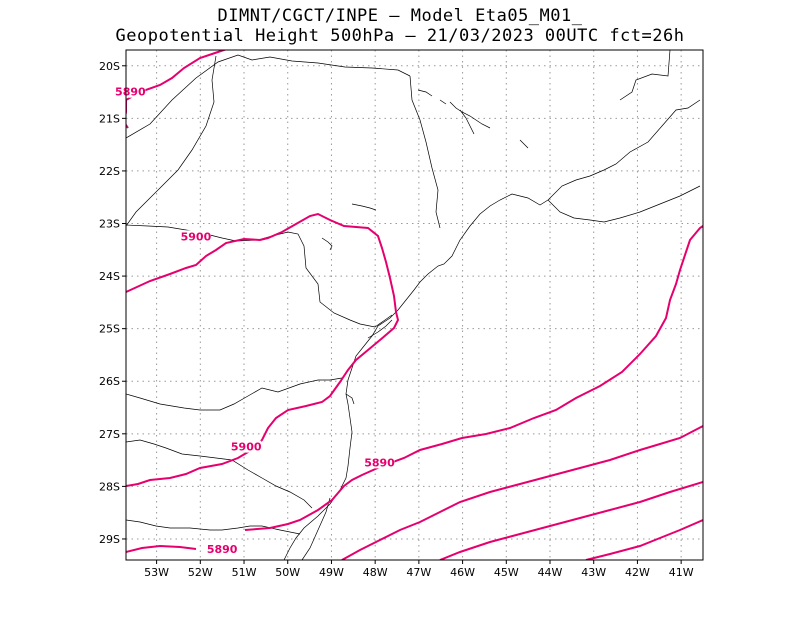  What do you see at coordinates (109, 486) in the screenshot?
I see `y-tick-label: 28S` at bounding box center [109, 486].